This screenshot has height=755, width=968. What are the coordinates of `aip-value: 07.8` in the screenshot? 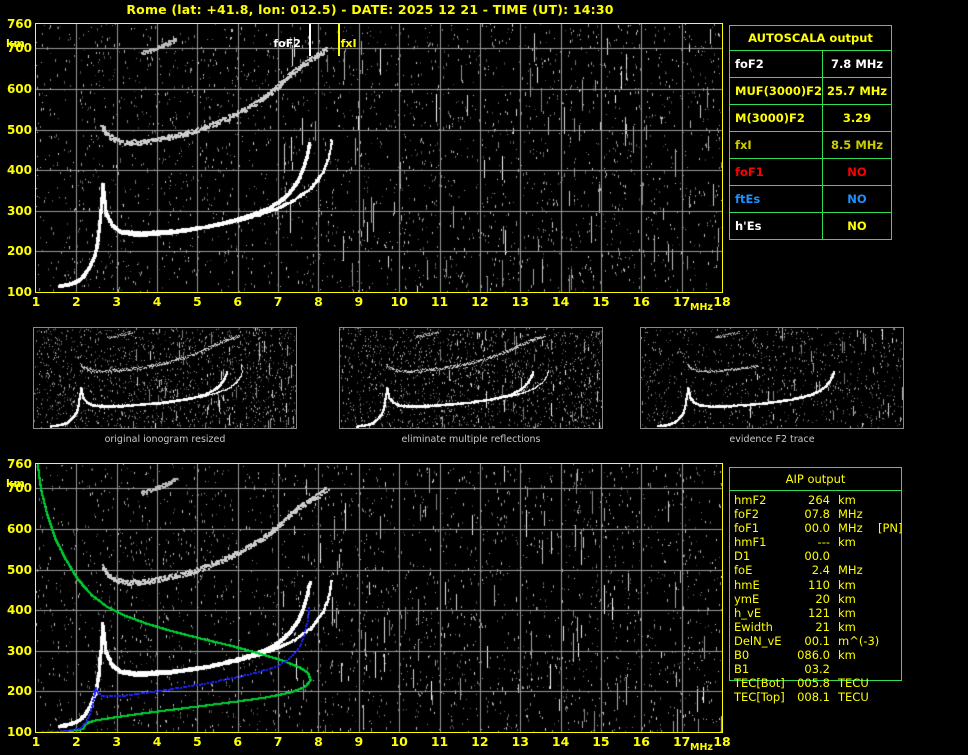 It's located at (817, 514).